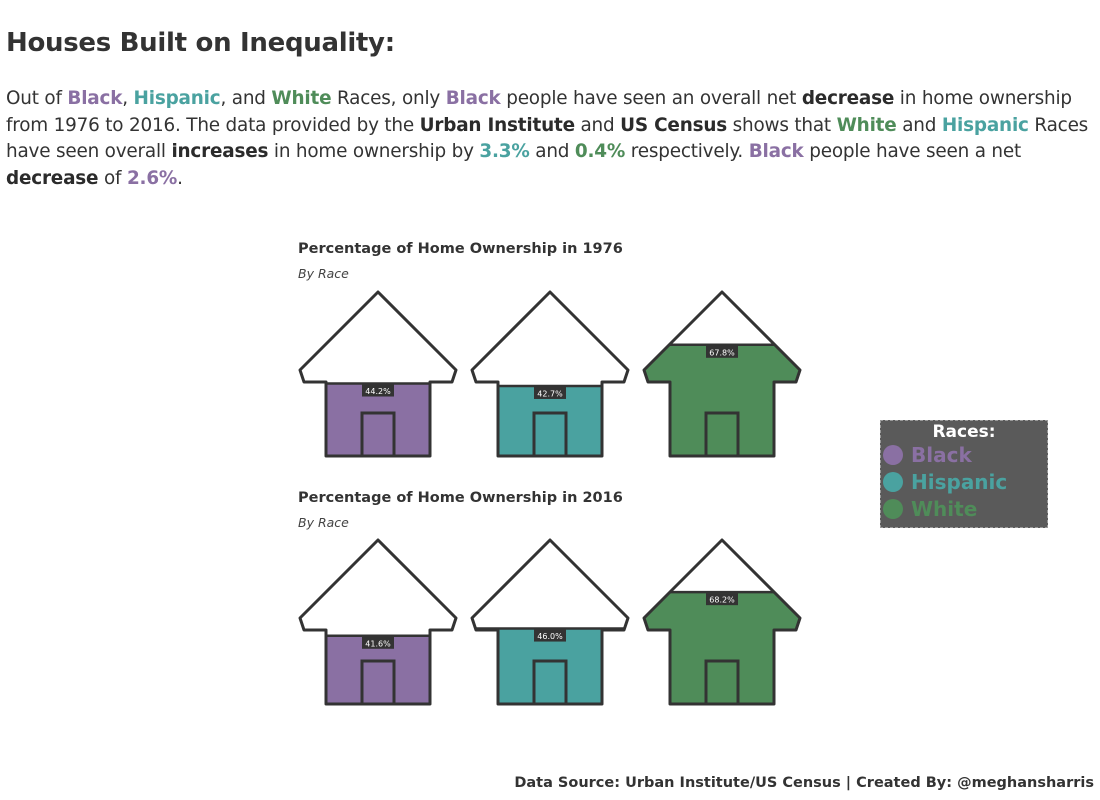 This screenshot has height=800, width=1100. What do you see at coordinates (651, 98) in the screenshot?
I see `intro-text: people have seen an overall net` at bounding box center [651, 98].